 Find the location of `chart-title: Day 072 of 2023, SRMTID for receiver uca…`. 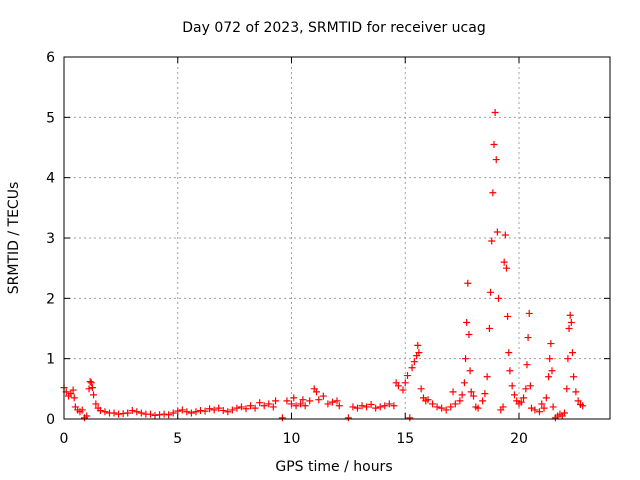

chart-title: Day 072 of 2023, SRMTID for receiver uca… is located at coordinates (333, 28).